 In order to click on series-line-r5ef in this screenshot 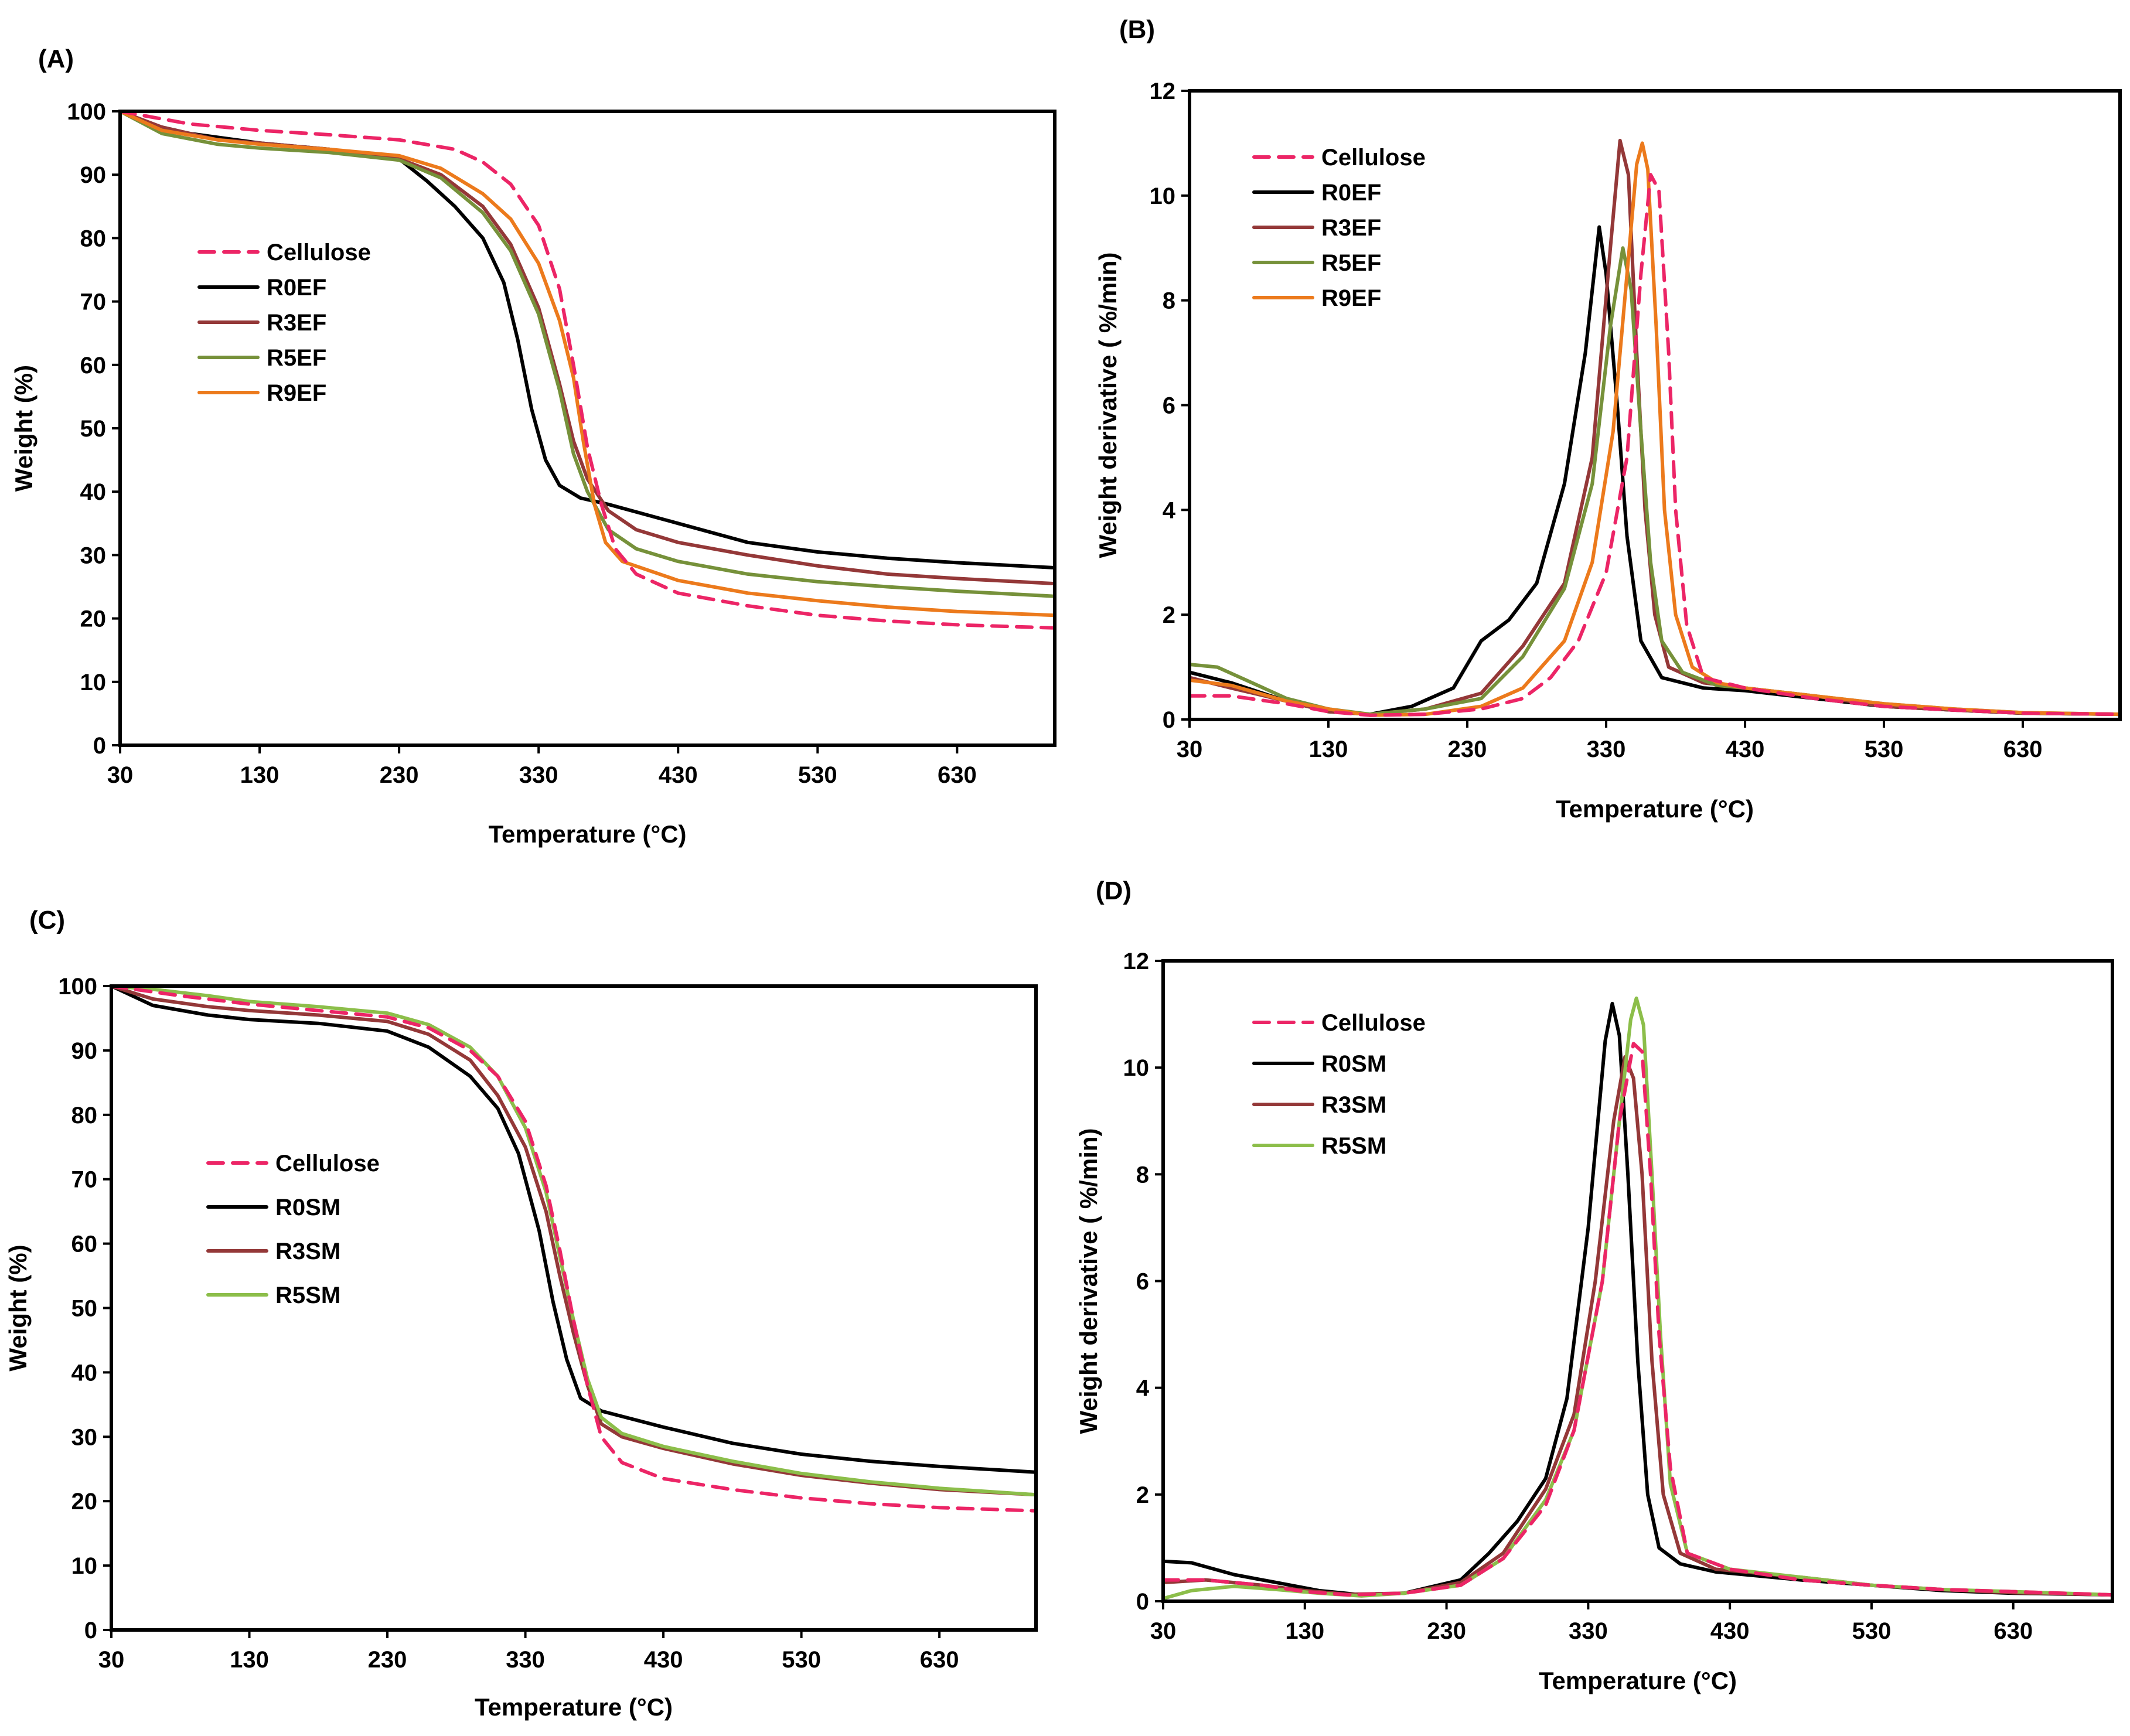, I will do `click(587, 354)`.